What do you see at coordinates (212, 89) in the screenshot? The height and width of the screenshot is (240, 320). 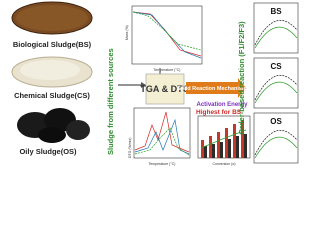 I see `mechanism-label: Solid Reaction Mechanism` at bounding box center [212, 89].